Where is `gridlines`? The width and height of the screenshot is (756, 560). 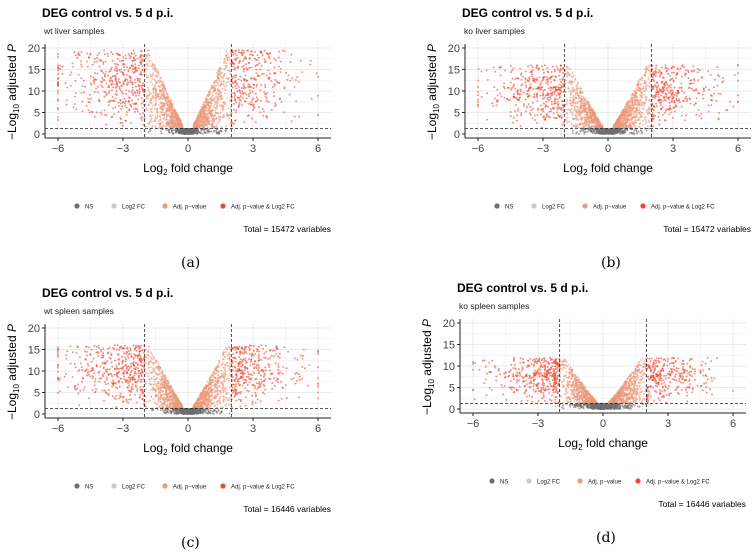 gridlines is located at coordinates (188, 91).